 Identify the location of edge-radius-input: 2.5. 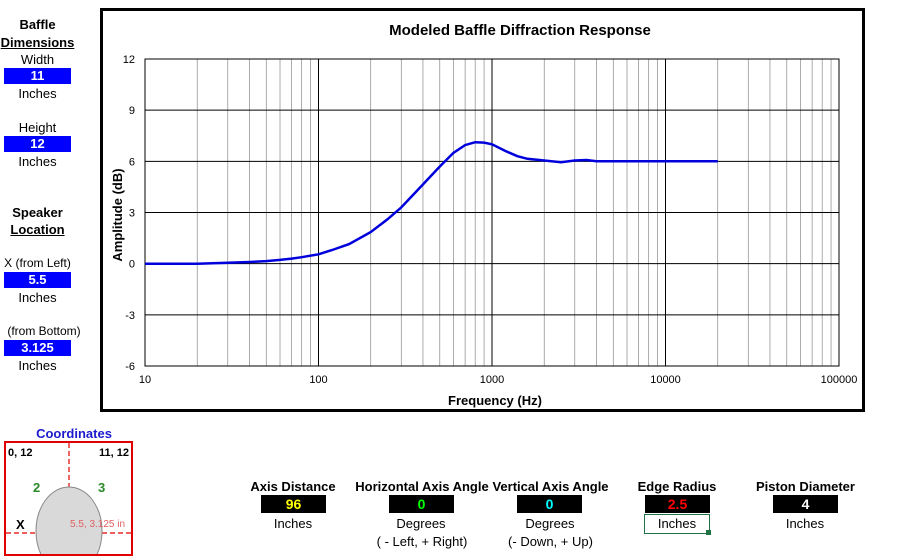
(677, 504).